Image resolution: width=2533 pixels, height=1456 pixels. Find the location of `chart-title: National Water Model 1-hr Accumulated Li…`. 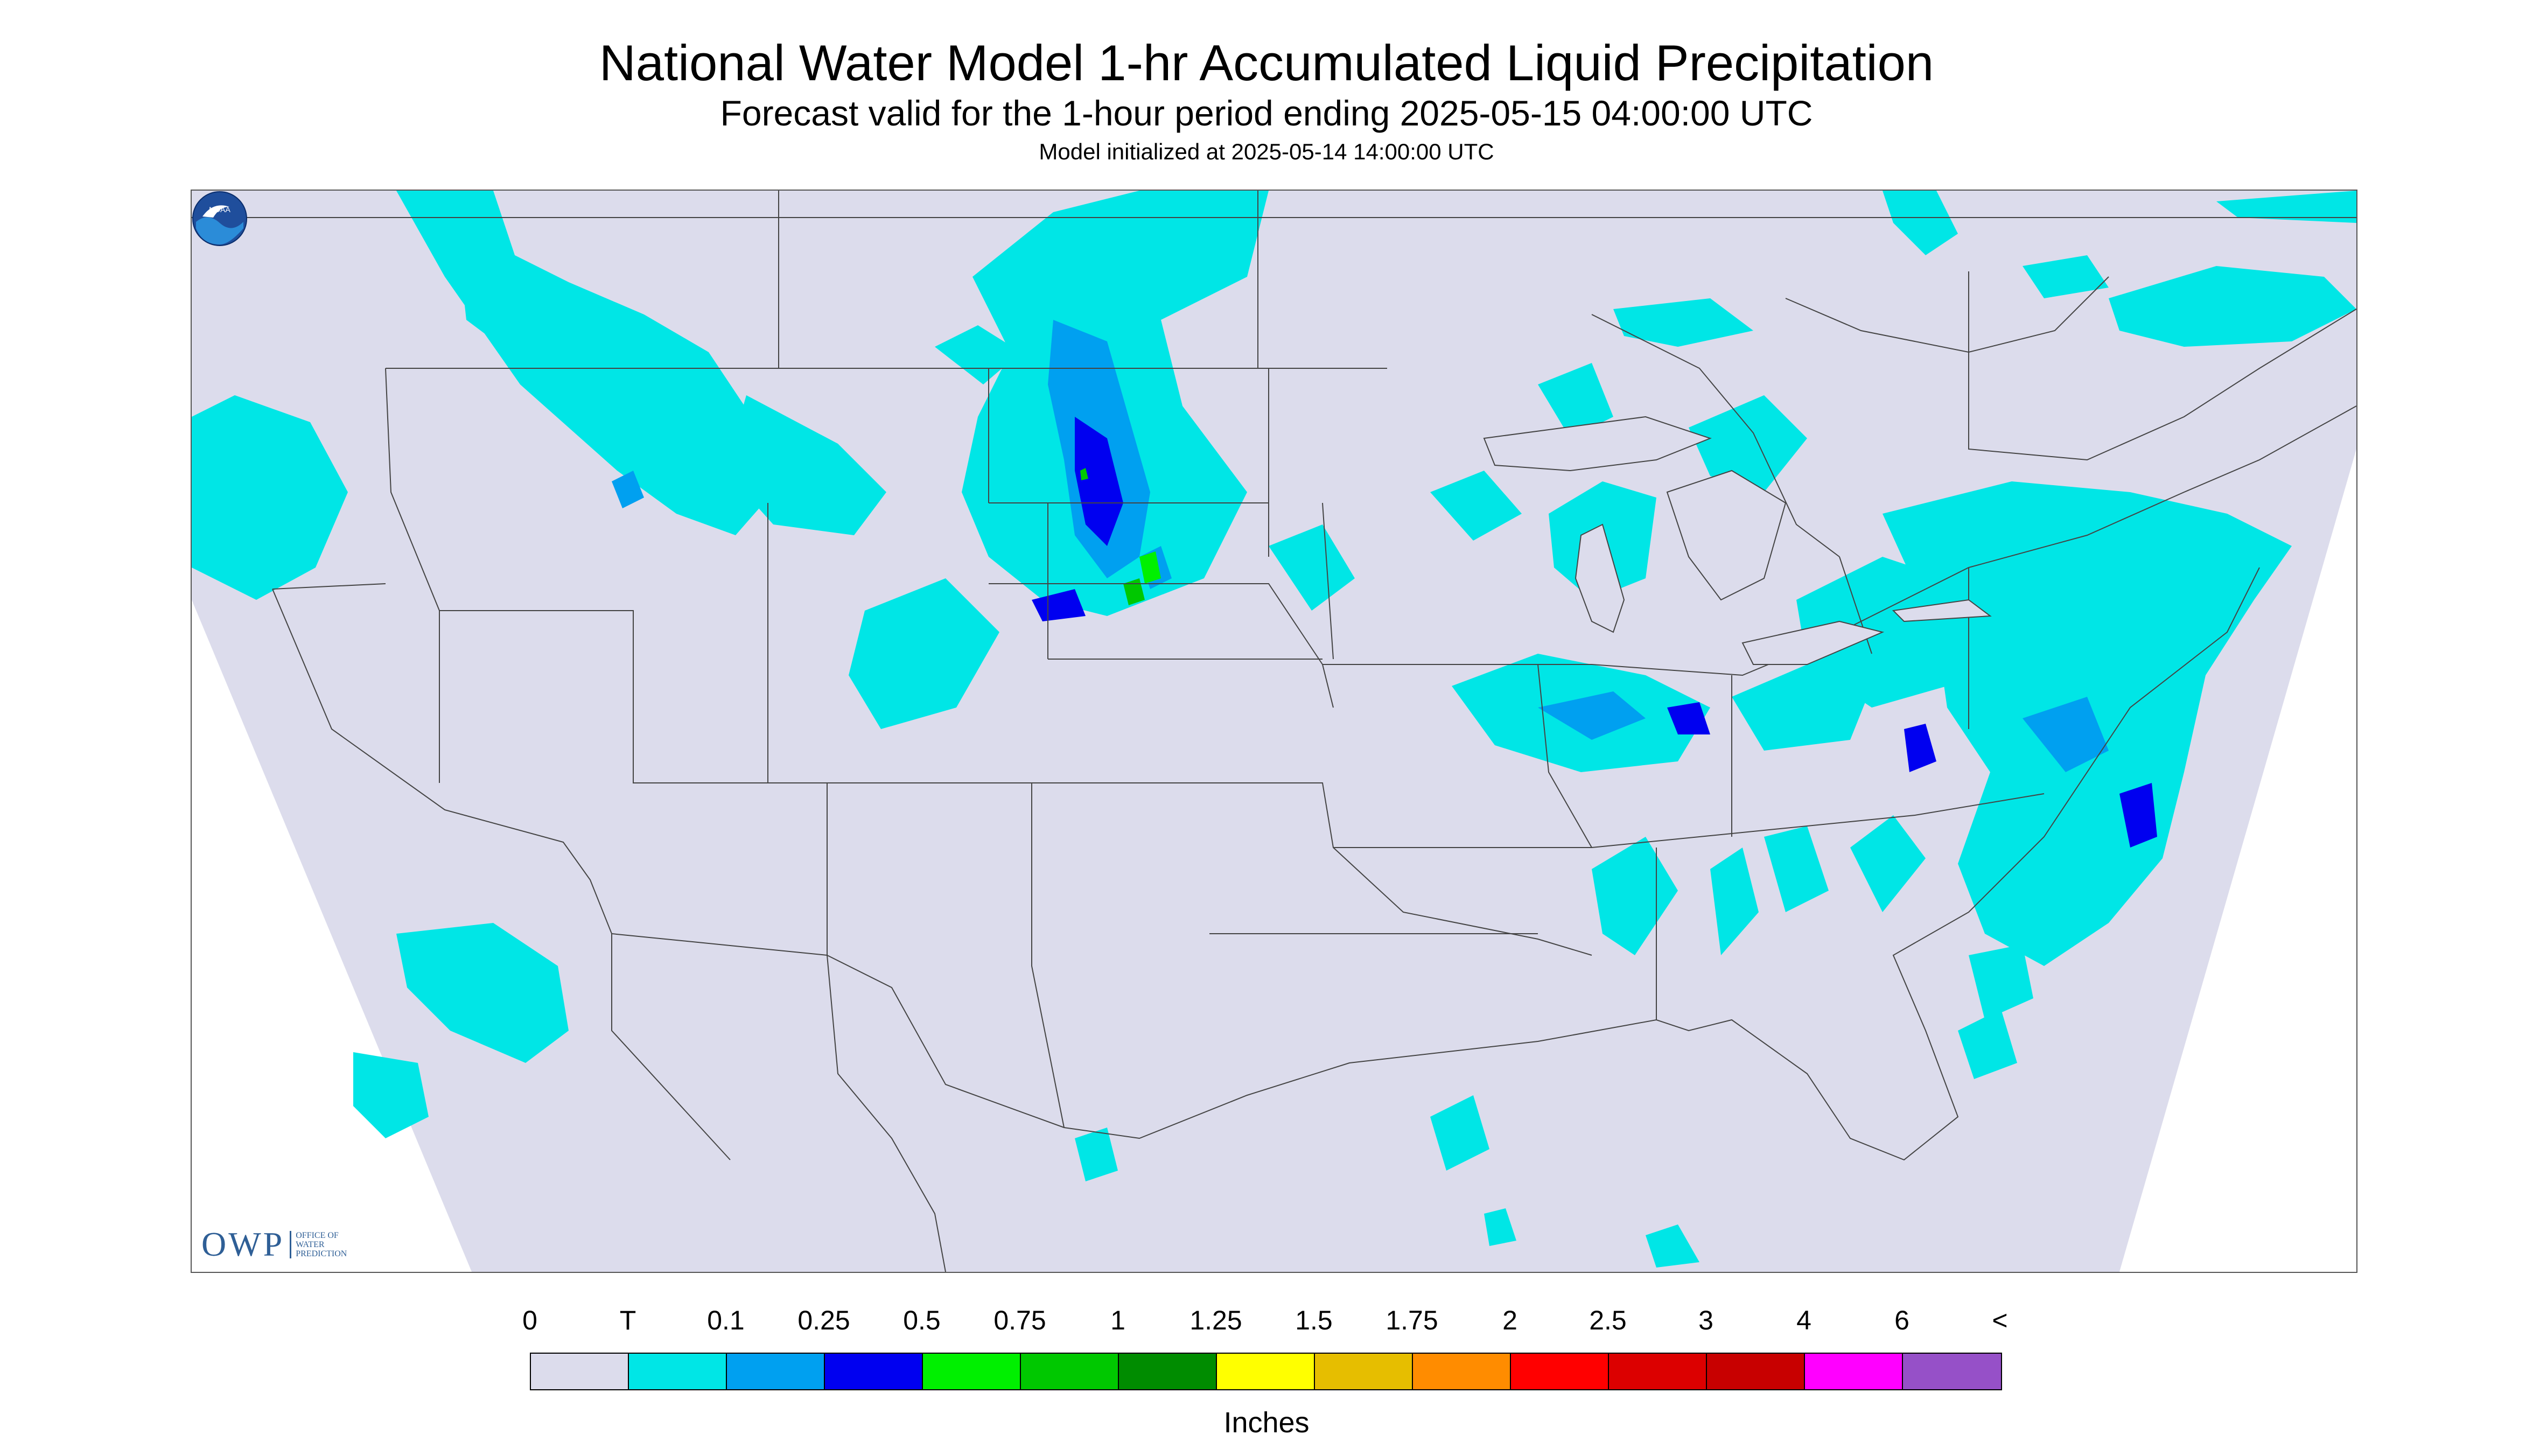

chart-title: National Water Model 1-hr Accumulated Li… is located at coordinates (1266, 62).